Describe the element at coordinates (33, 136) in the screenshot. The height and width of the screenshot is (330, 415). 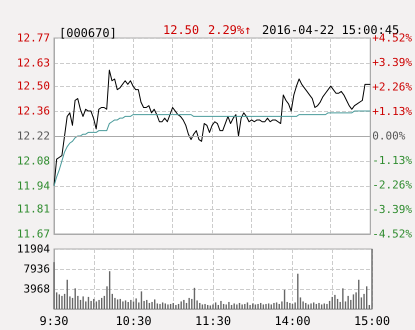
I see `y-tick-label: 12.22` at that location.